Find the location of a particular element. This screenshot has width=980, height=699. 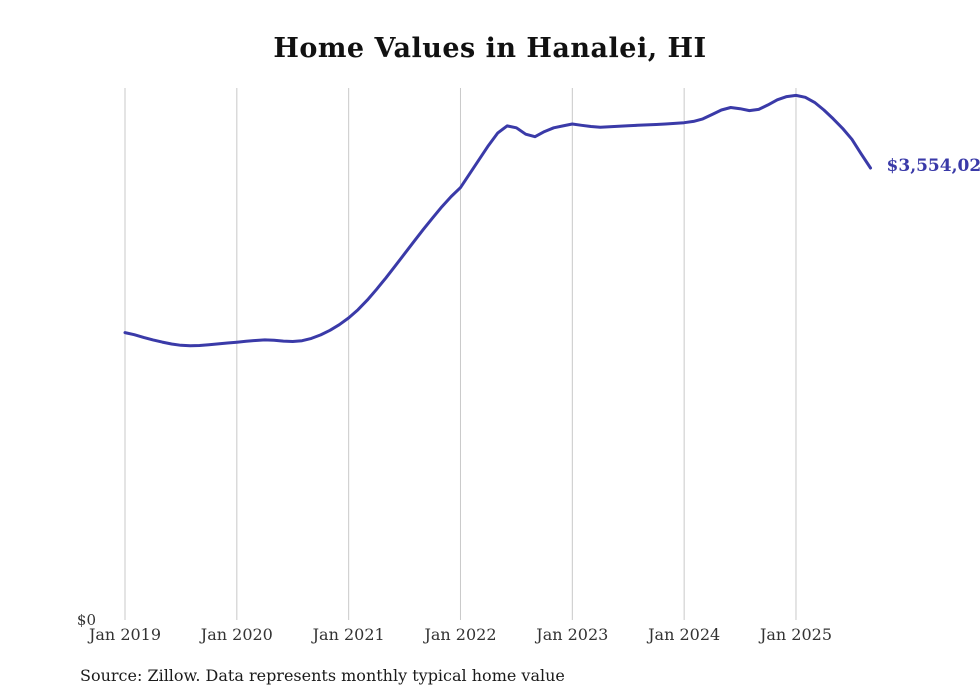

x-tick-label: Jan 2025 is located at coordinates (795, 634).